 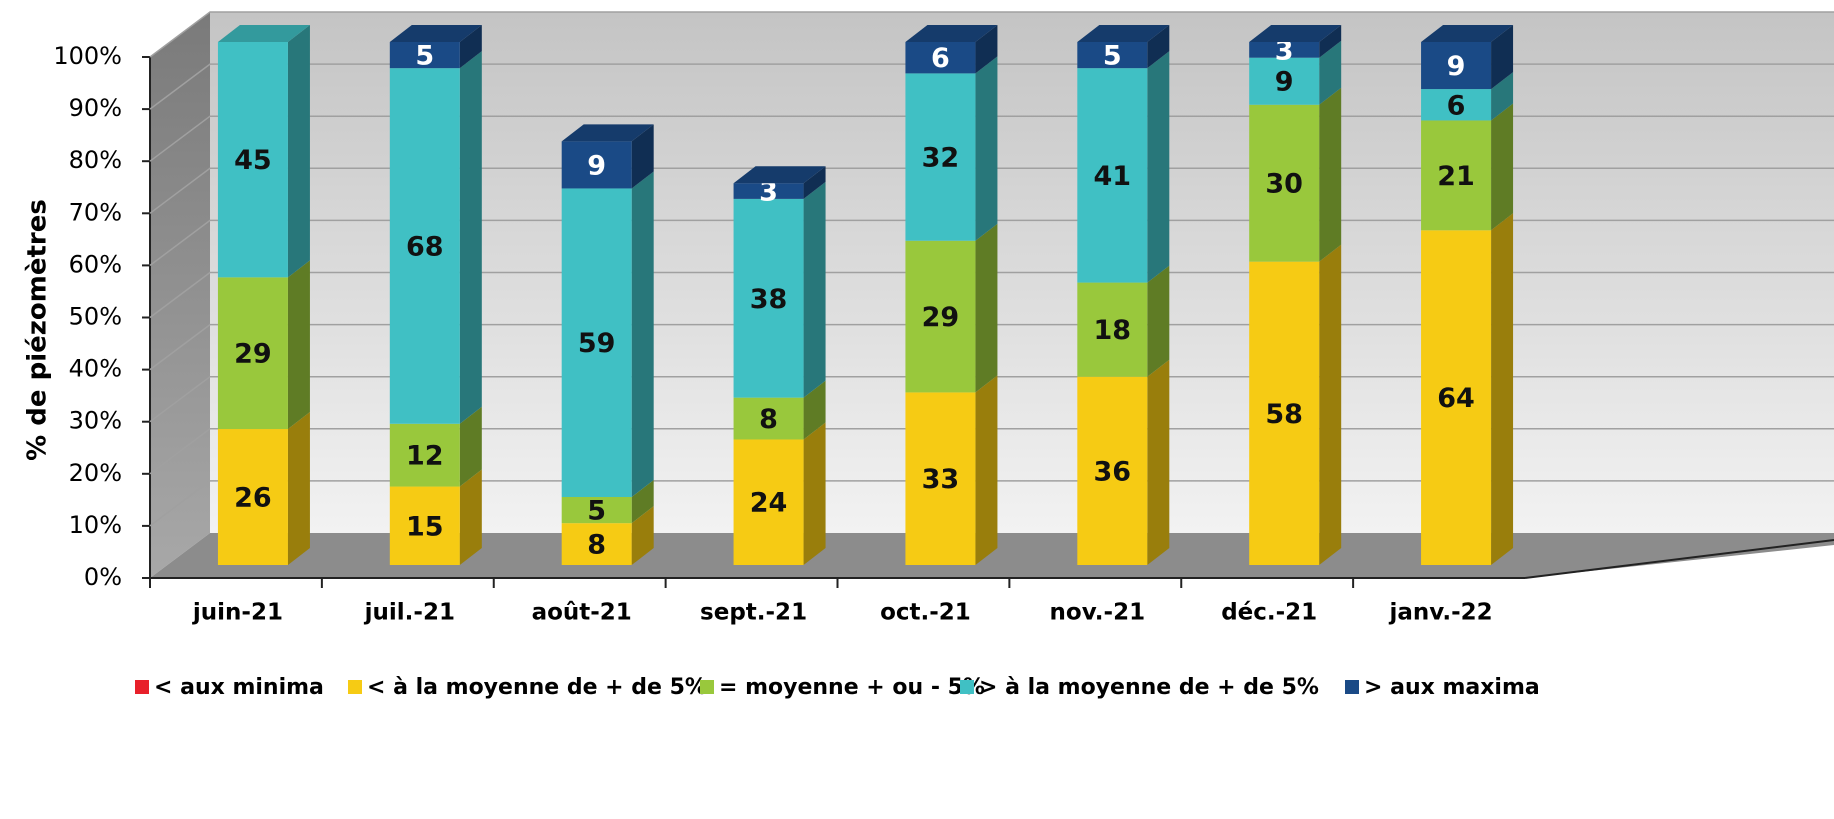 I want to click on value-label: 3, so click(x=1284, y=50).